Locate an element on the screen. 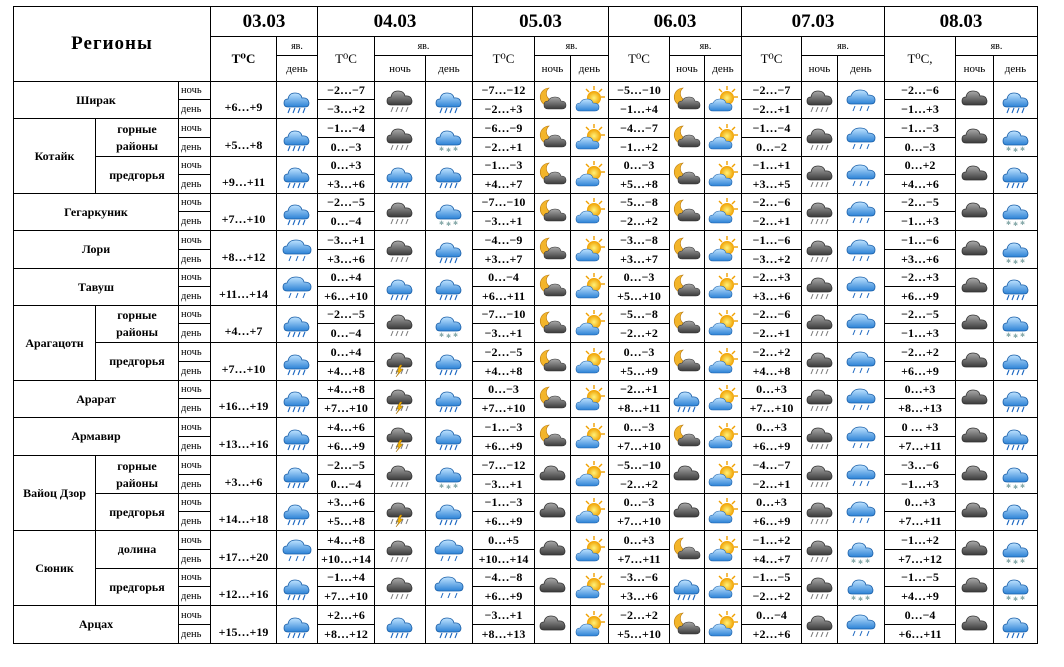 This screenshot has width=1064, height=667. temp-night: −3…+1 is located at coordinates (503, 615).